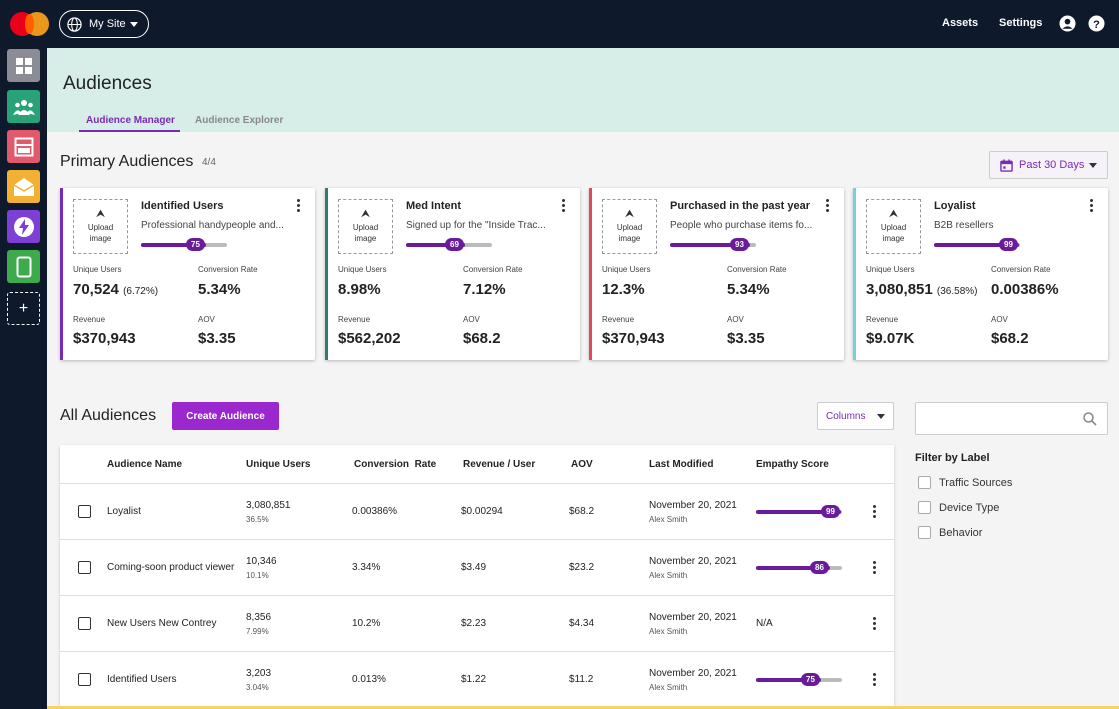 Image resolution: width=1119 pixels, height=709 pixels. What do you see at coordinates (23, 378) in the screenshot?
I see `side-rail: +` at bounding box center [23, 378].